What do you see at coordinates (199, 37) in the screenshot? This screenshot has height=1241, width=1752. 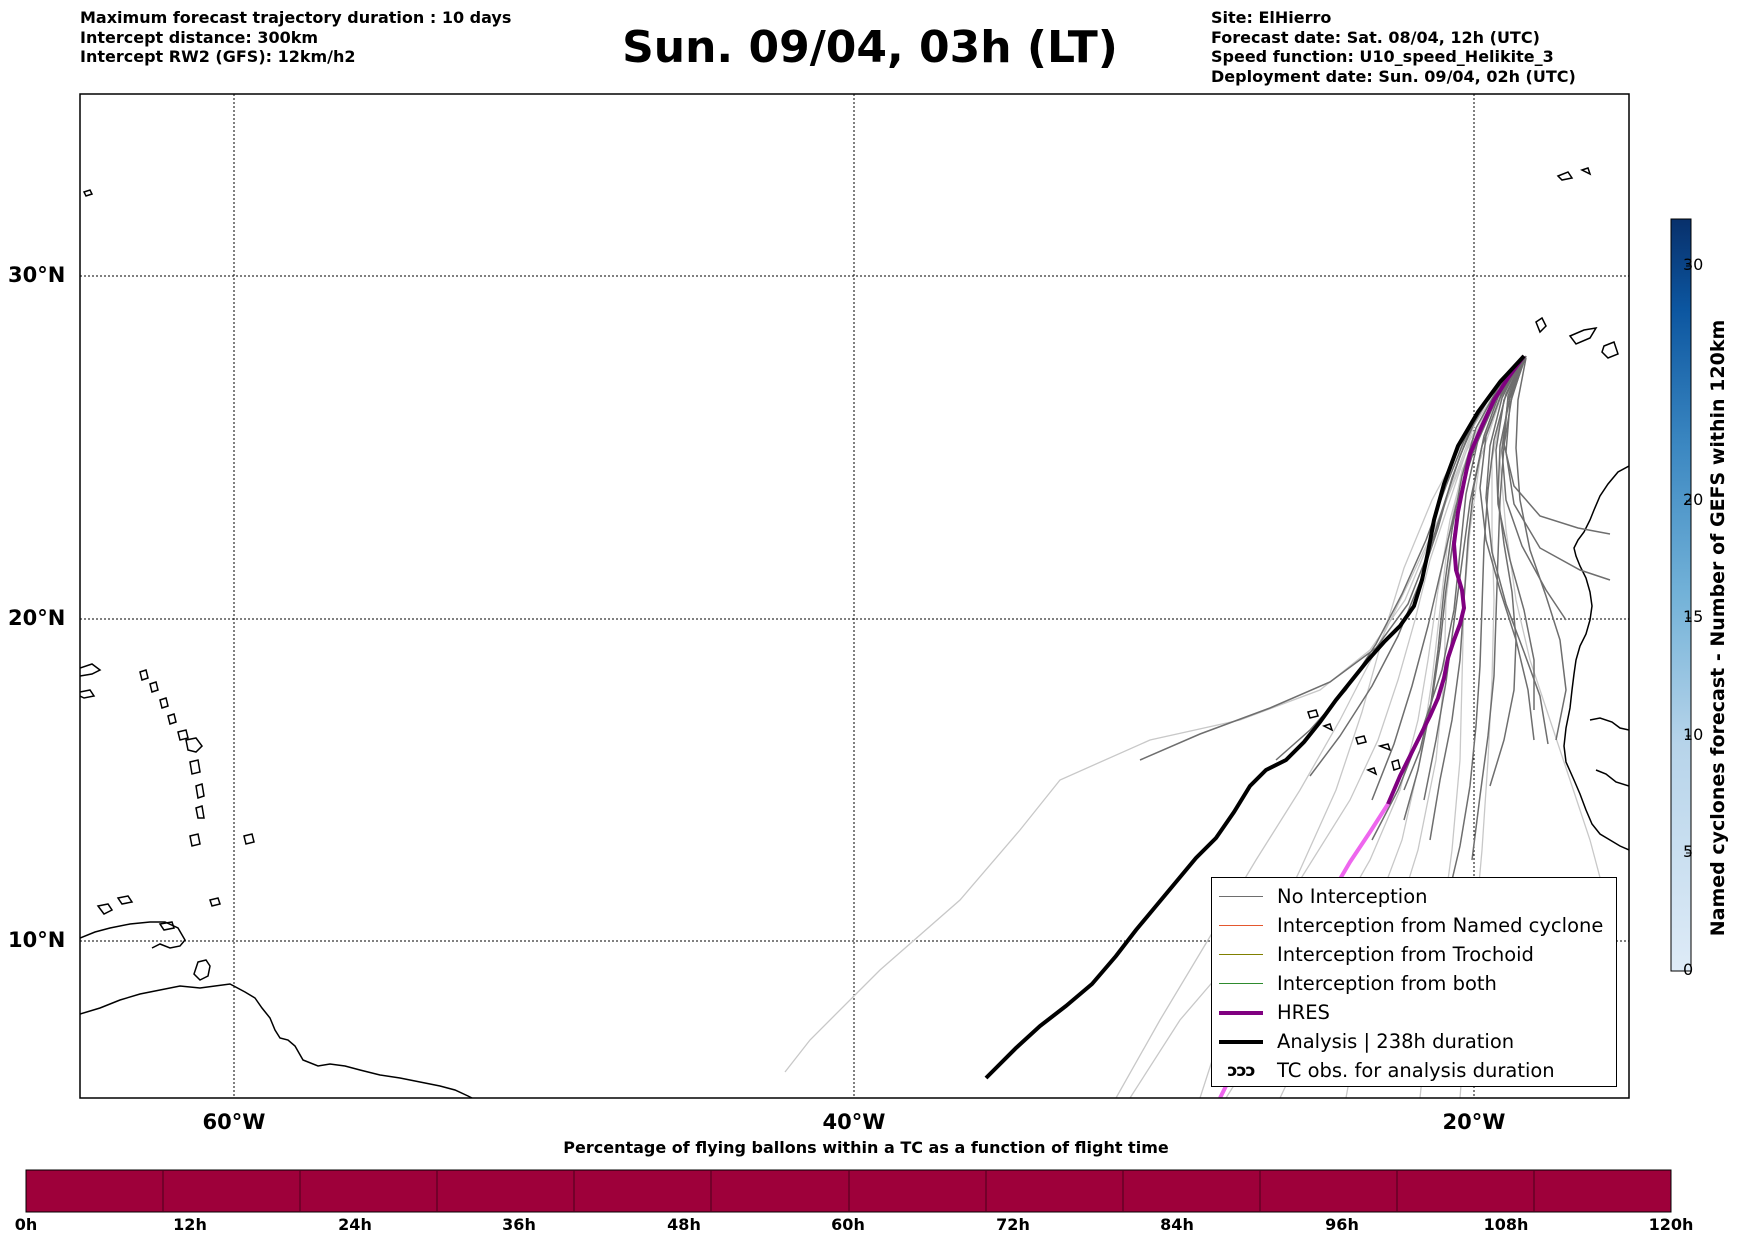 I see `header-info-line: Intercept distance: 300km` at bounding box center [199, 37].